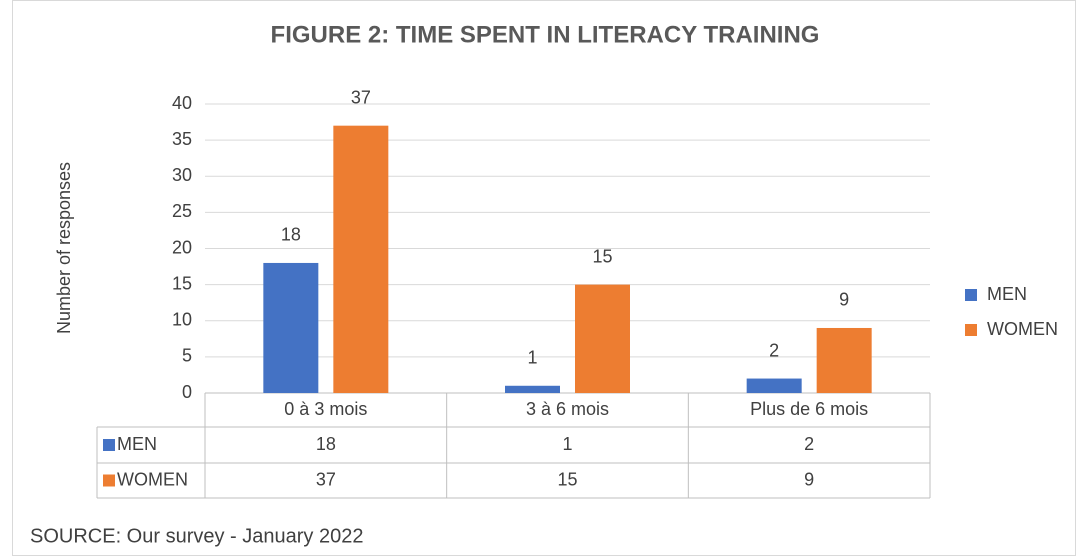  I want to click on source-note: SOURCE: Our survey - January 2022, so click(196, 536).